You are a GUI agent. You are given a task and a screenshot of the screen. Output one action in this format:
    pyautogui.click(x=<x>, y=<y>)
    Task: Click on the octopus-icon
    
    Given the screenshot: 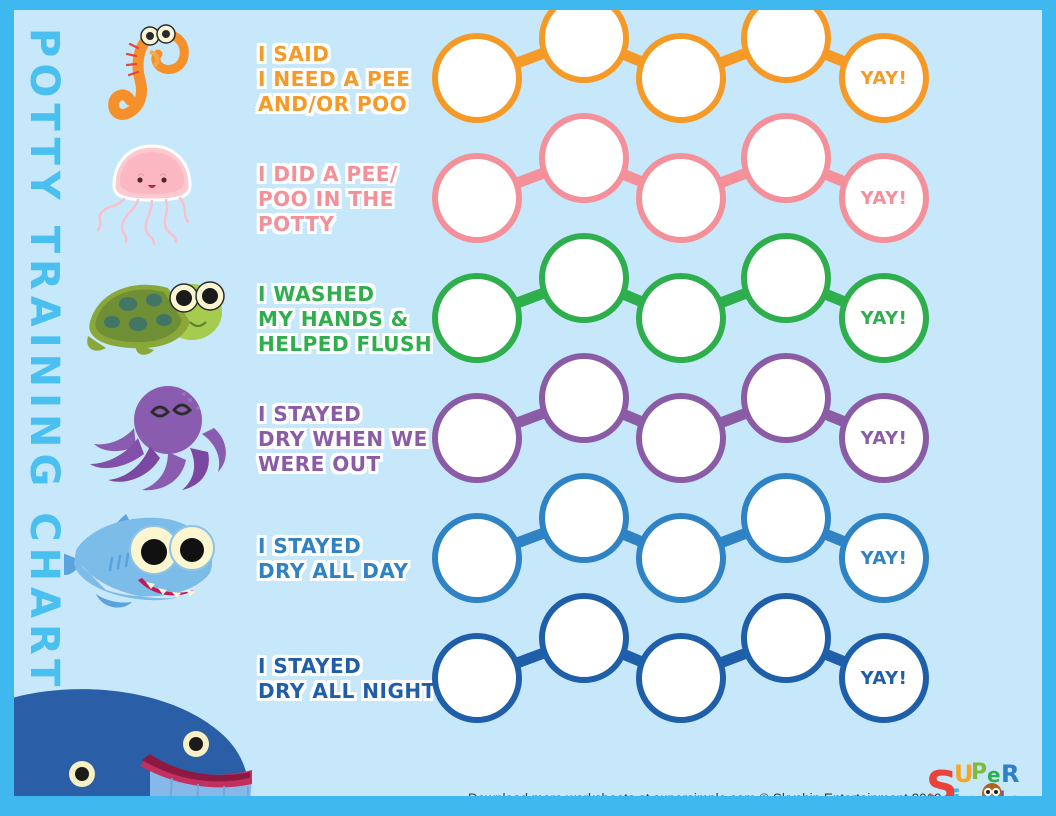 What is the action you would take?
    pyautogui.click(x=149, y=436)
    